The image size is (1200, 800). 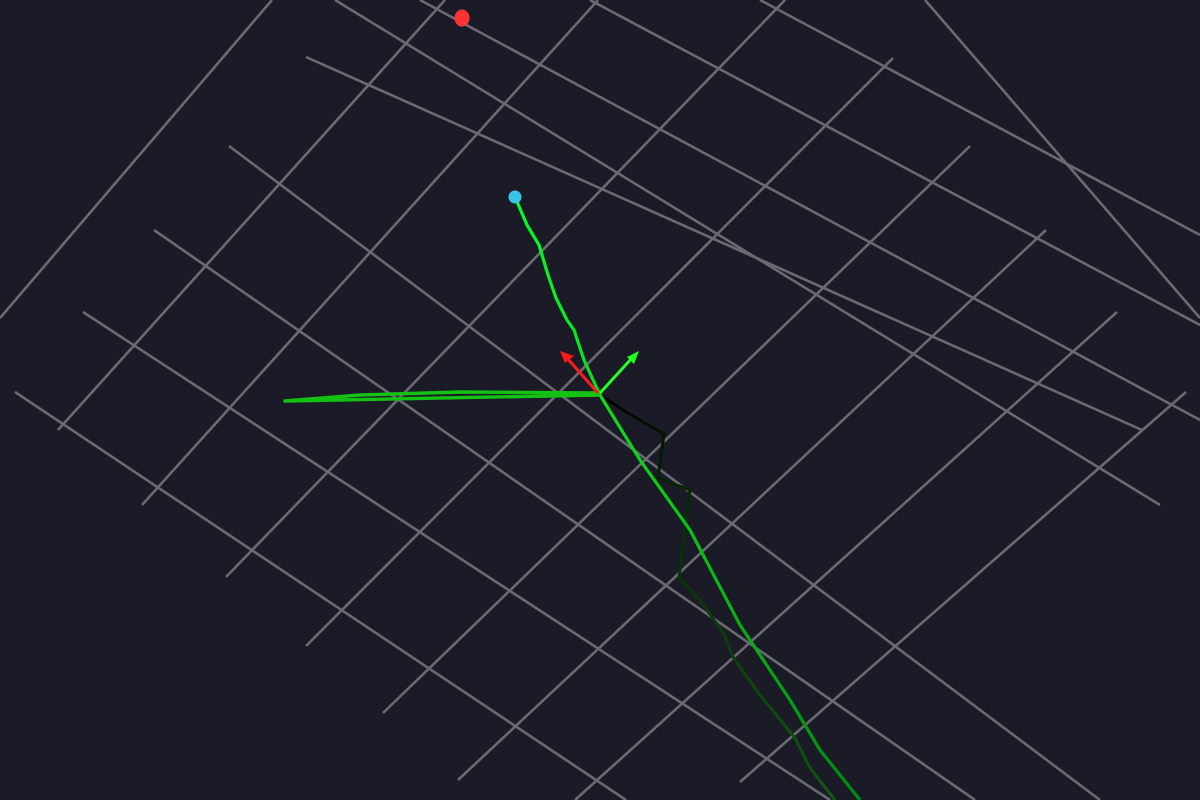 I want to click on y-axis-arrow-icon, so click(x=633, y=357).